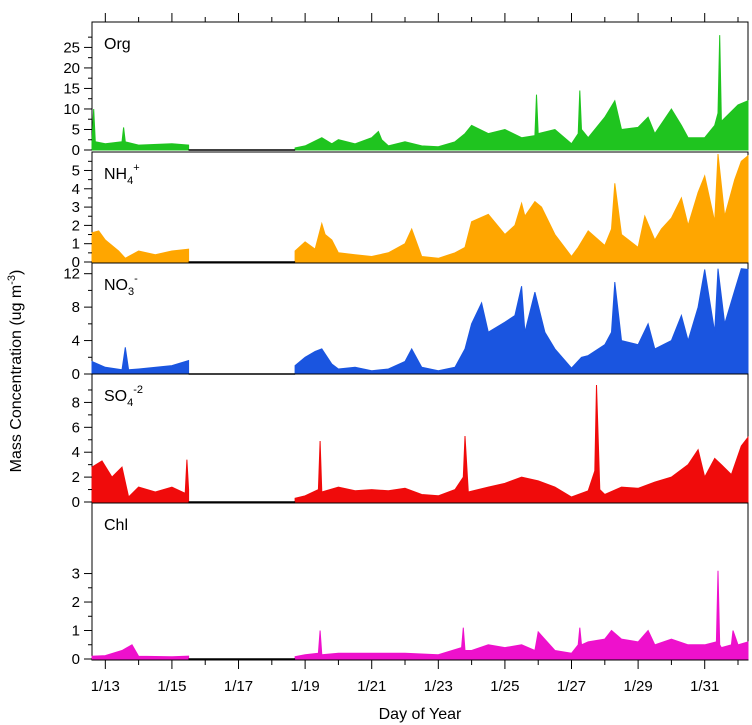 The image size is (752, 725). What do you see at coordinates (71, 88) in the screenshot?
I see `org-y-tick-label: 15` at bounding box center [71, 88].